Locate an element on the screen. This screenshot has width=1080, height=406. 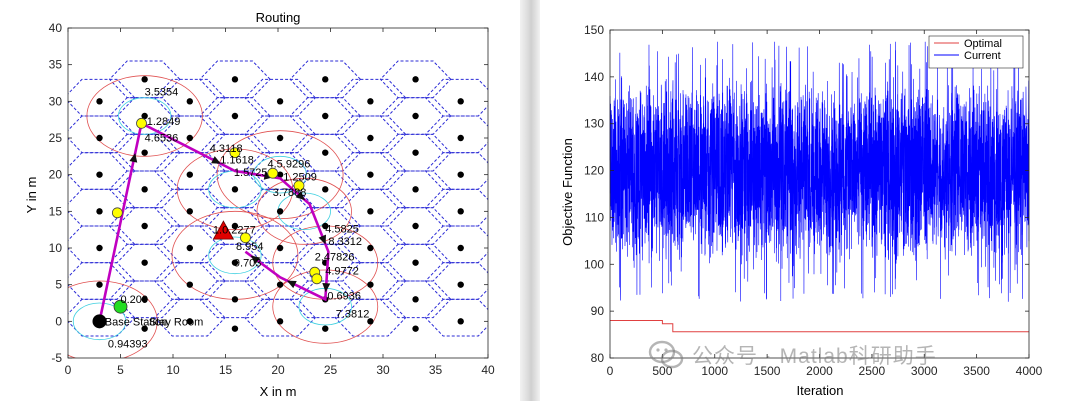
data-label: 4.5.9296 is located at coordinates (289, 164).